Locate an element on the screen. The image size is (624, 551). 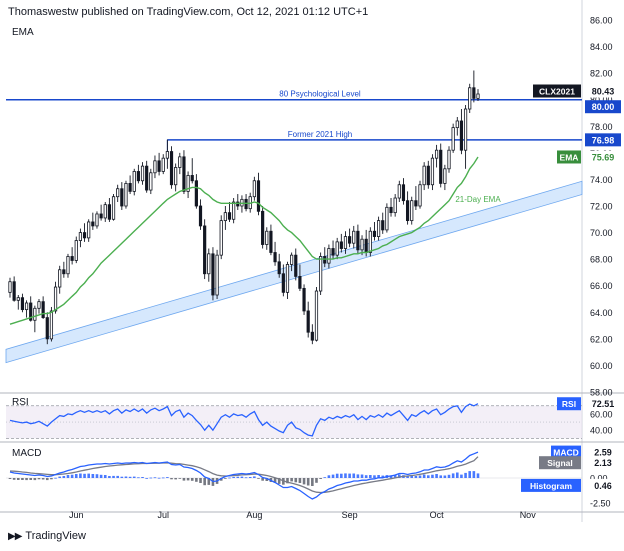
price-tick-label: 62.00 is located at coordinates (601, 339).